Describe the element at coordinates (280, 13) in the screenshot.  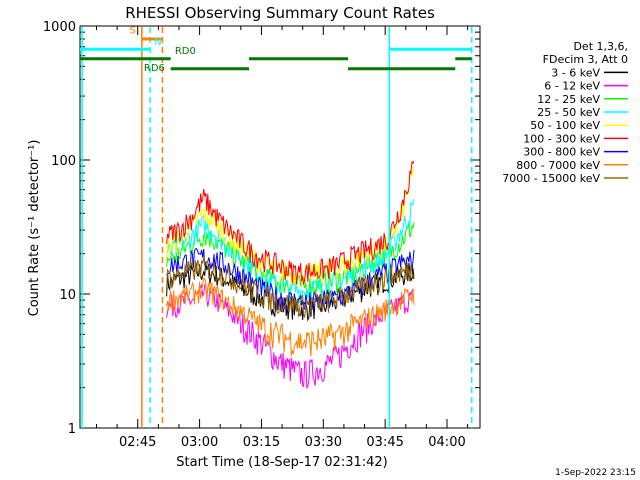
I see `chart-title: RHESSI Observing Summary Count Rates` at that location.